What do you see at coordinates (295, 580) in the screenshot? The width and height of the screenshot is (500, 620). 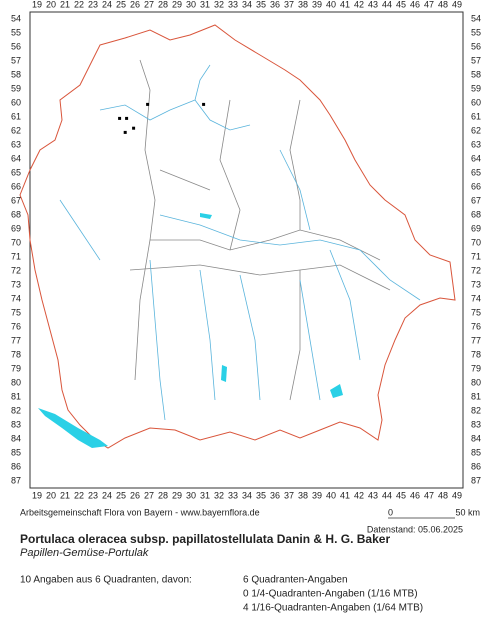 I see `summary-detail: 6 Quadranten-Angaben` at bounding box center [295, 580].